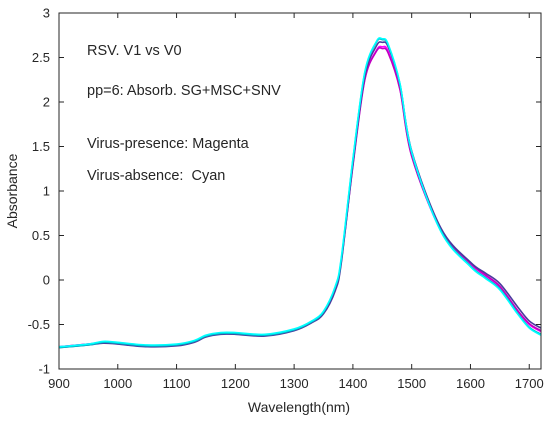  What do you see at coordinates (294, 383) in the screenshot?
I see `x-tick-label: 1300` at bounding box center [294, 383].